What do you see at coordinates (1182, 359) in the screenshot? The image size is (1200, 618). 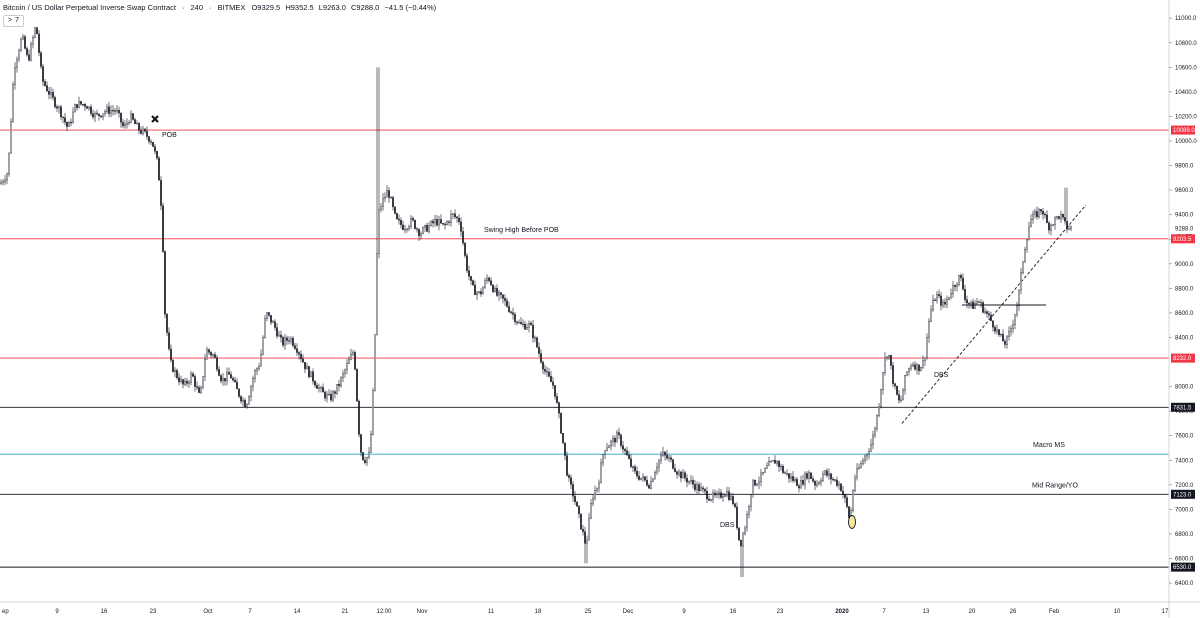 I see `svg-text: 8232.0` at bounding box center [1182, 359].